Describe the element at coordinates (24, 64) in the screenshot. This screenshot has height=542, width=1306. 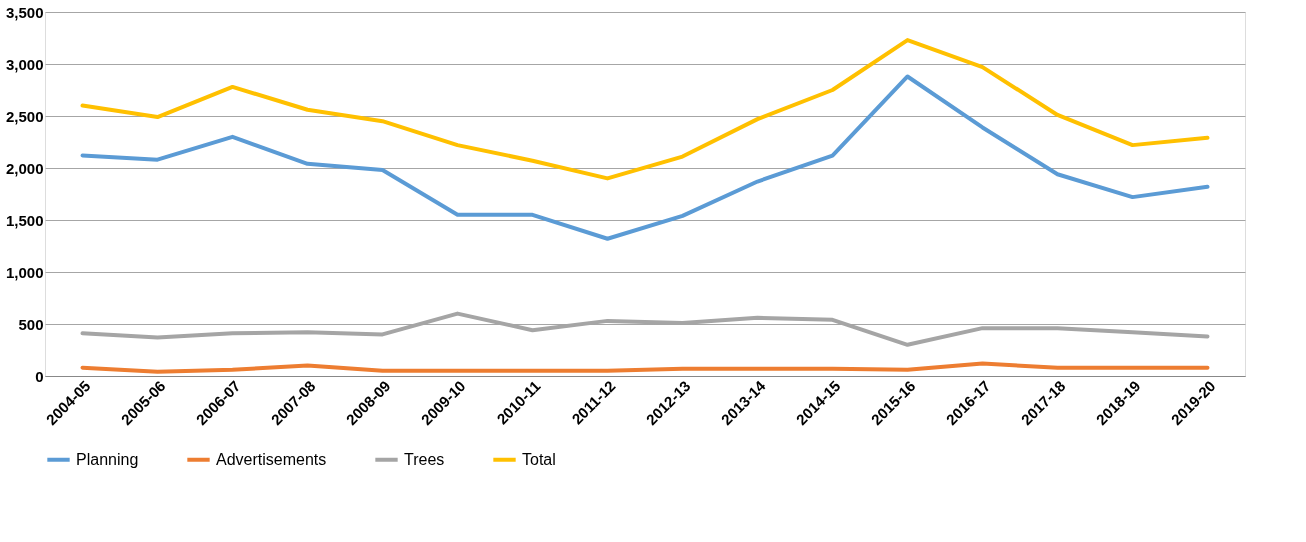
I see `y-tick-label: 3,000` at that location.